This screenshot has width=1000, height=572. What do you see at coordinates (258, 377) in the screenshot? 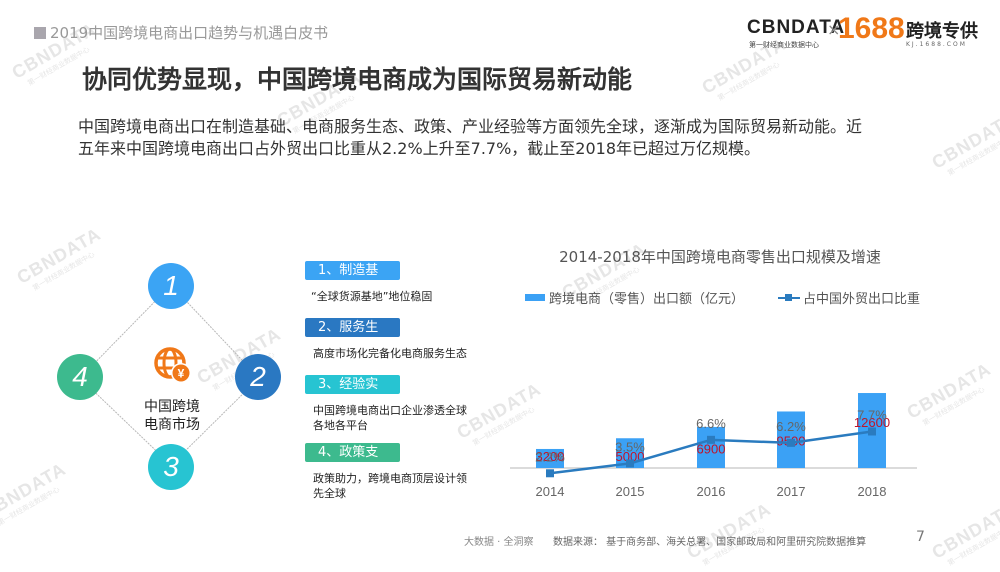
I see `node-2-circle: 2` at bounding box center [258, 377].